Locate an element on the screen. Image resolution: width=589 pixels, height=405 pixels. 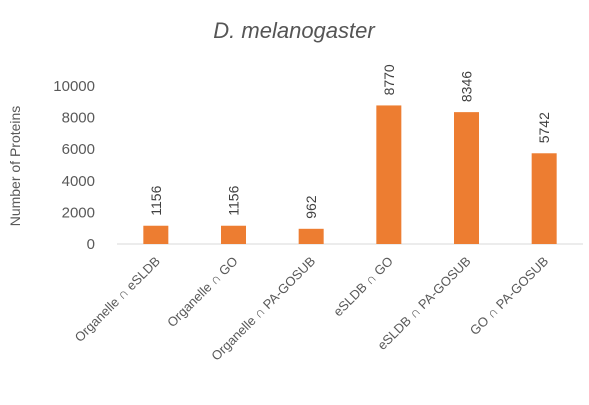
y-tick-label: 4000 is located at coordinates (78, 181).